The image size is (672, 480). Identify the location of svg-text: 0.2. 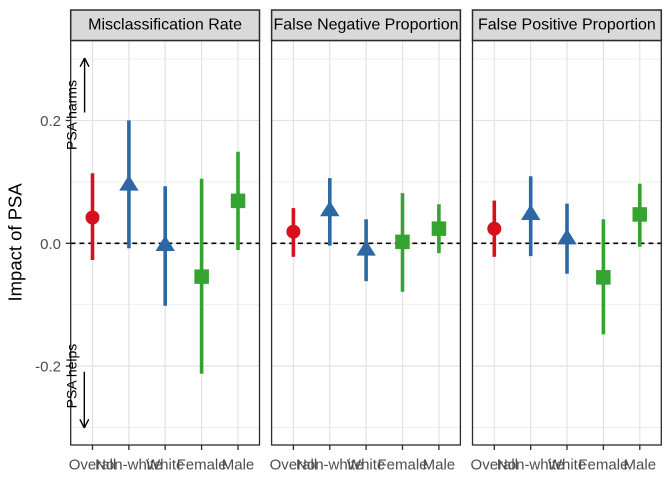
(50, 121).